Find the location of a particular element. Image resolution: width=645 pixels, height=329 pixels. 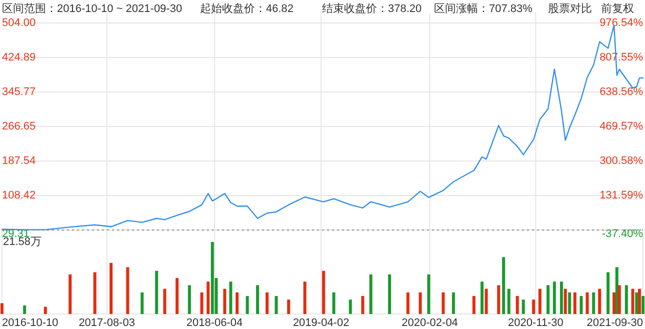

annotation: 21.58万 is located at coordinates (22, 242).